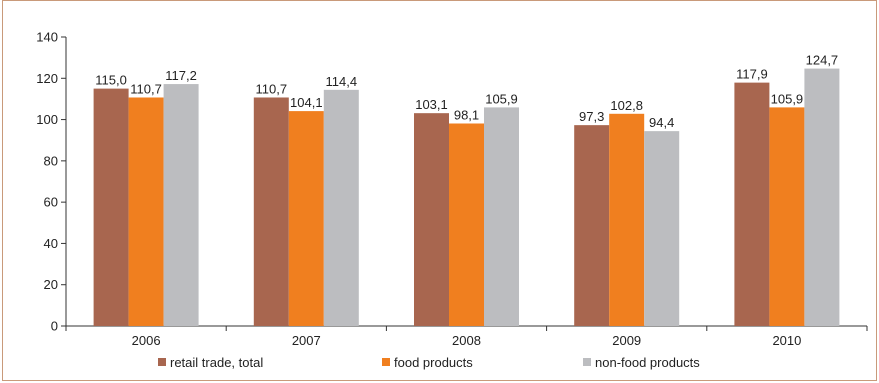  What do you see at coordinates (47, 78) in the screenshot?
I see `y-tick-label: 120` at bounding box center [47, 78].